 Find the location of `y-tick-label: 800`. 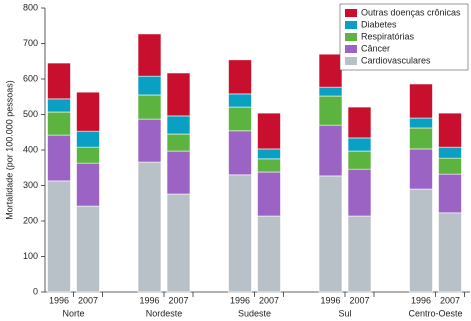

y-tick-label: 800 is located at coordinates (30, 7).